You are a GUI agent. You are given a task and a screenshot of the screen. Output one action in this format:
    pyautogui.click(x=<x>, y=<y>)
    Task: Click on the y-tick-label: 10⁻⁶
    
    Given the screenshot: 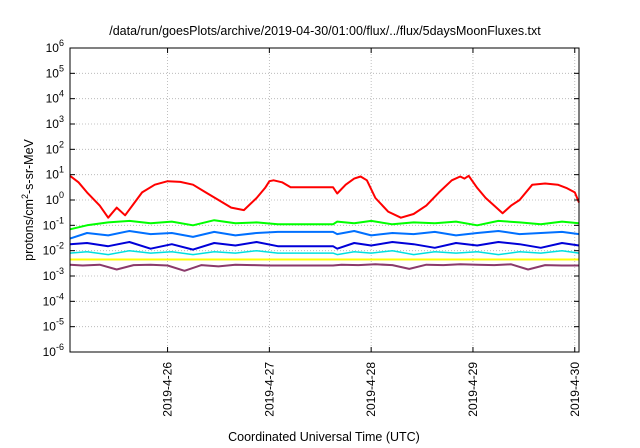 What is the action you would take?
    pyautogui.click(x=53, y=350)
    